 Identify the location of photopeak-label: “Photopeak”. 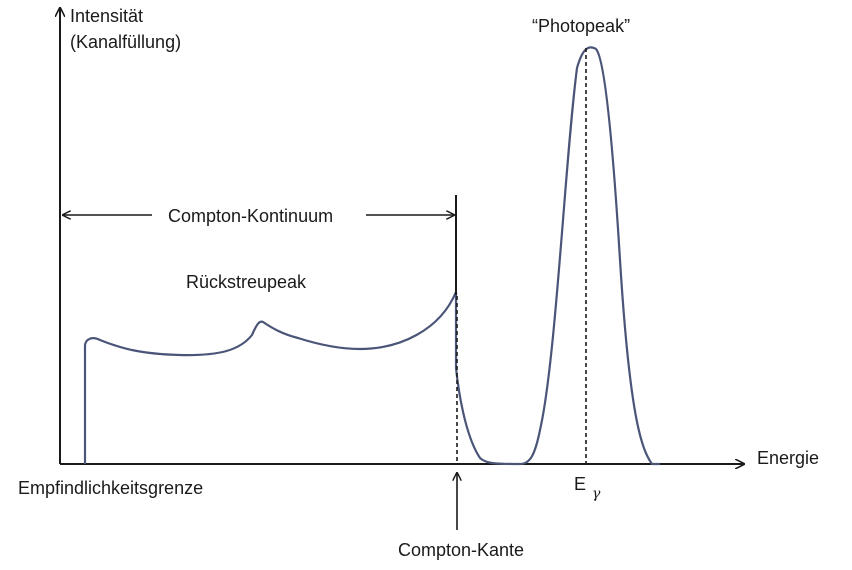
(581, 26).